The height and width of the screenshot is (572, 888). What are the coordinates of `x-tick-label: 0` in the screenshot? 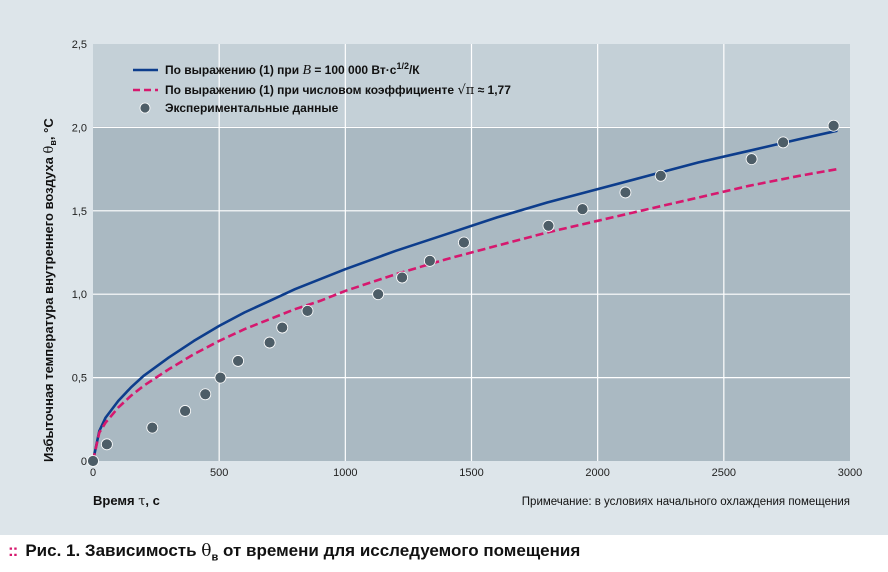 It's located at (93, 473).